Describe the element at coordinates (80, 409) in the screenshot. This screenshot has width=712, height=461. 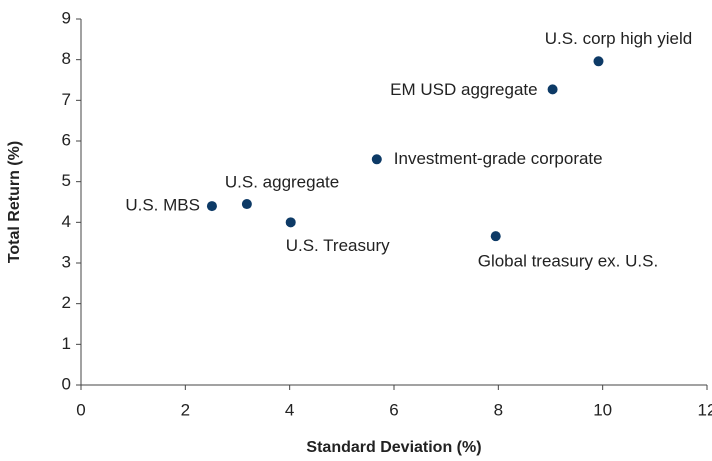
I see `x-tick-label: 0` at that location.